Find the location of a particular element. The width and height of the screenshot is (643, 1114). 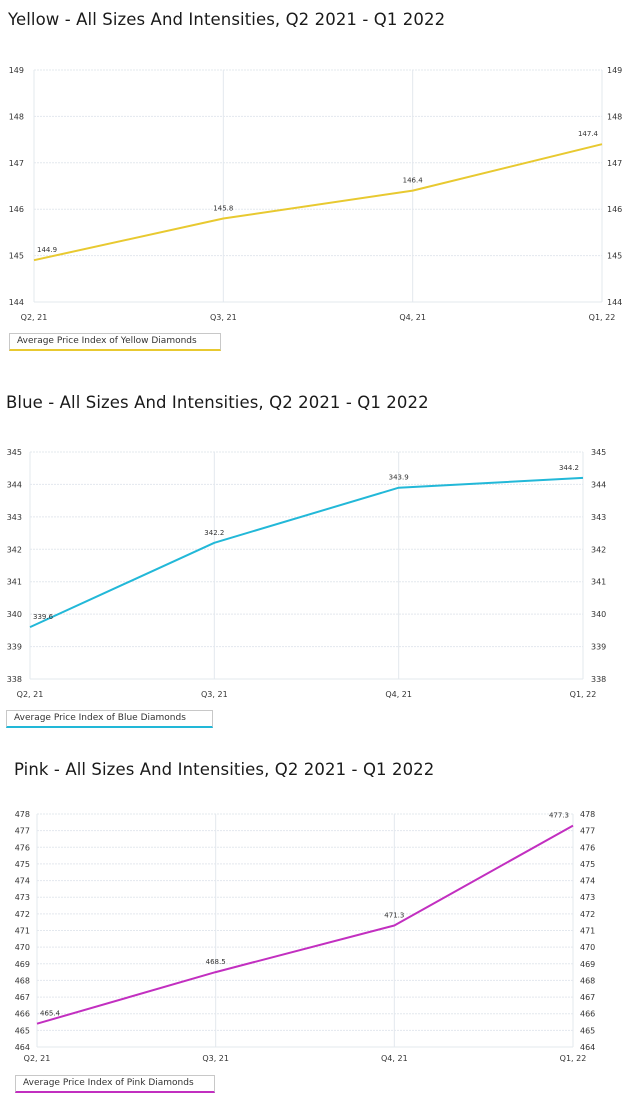

y-tick-left: 470 is located at coordinates (22, 947).